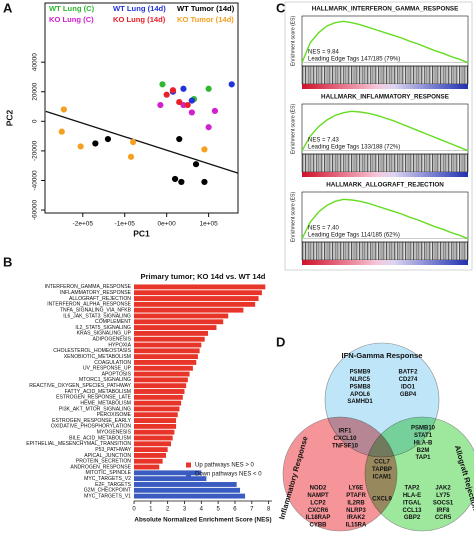 Image resolution: width=474 pixels, height=546 pixels. I want to click on gene-label: B2M, so click(423, 451).